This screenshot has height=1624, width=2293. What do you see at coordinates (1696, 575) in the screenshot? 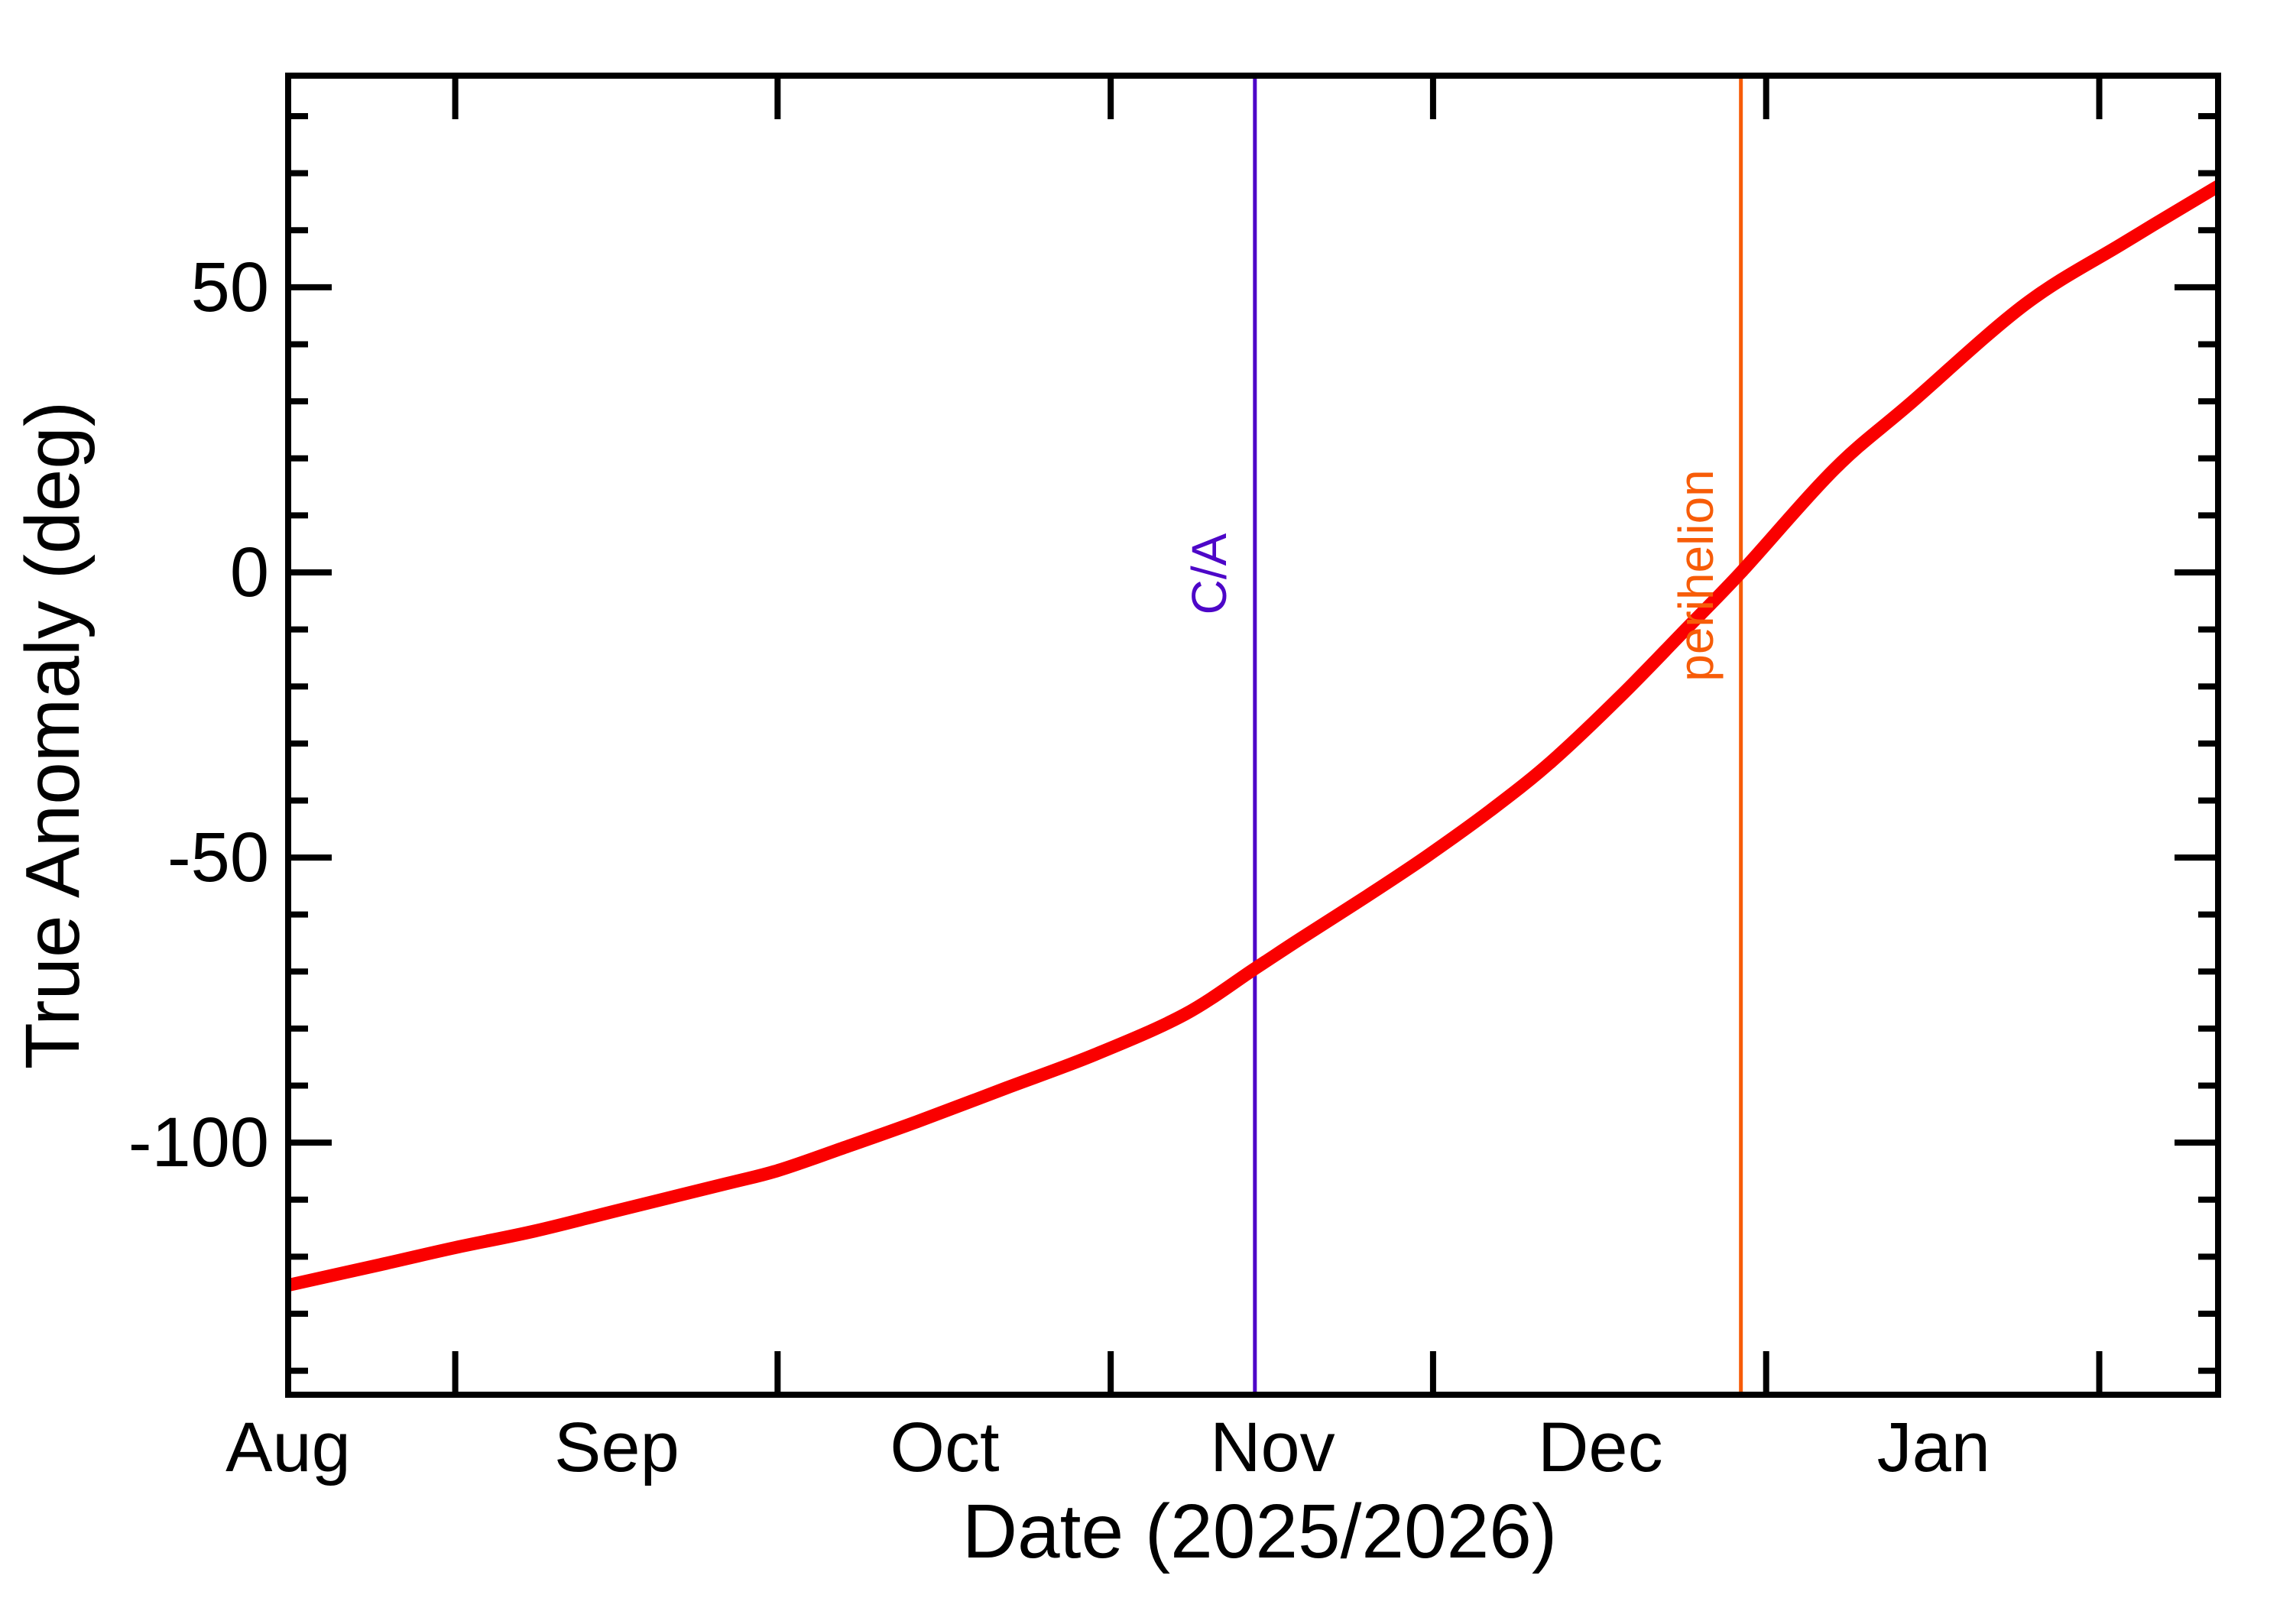
I see `perihelion-label: perihelion` at bounding box center [1696, 575].